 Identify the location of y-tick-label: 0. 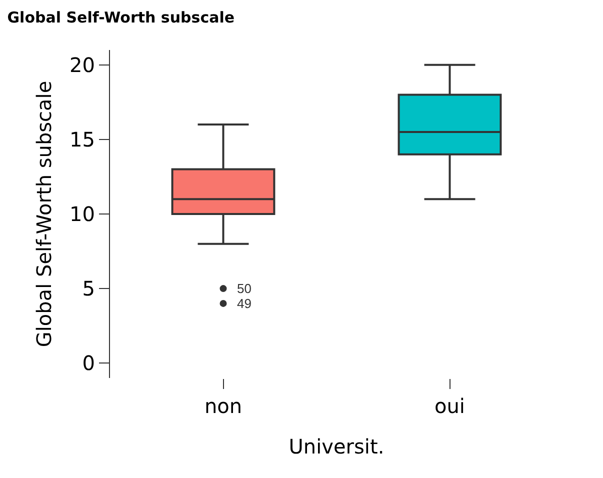
(88, 363).